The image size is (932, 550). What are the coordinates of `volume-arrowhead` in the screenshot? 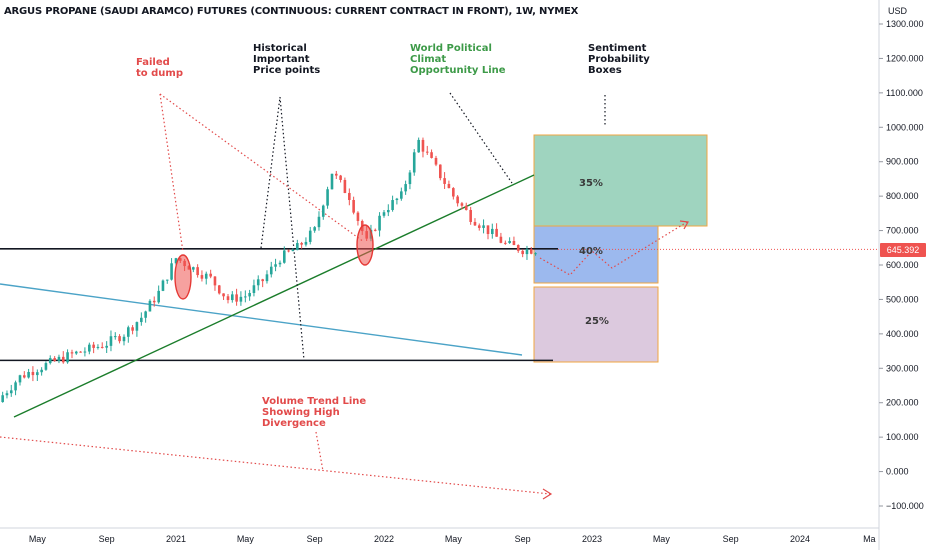 It's located at (547, 494).